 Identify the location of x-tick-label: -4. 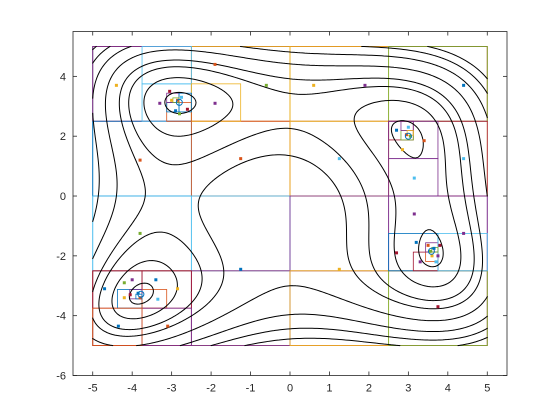
(132, 389).